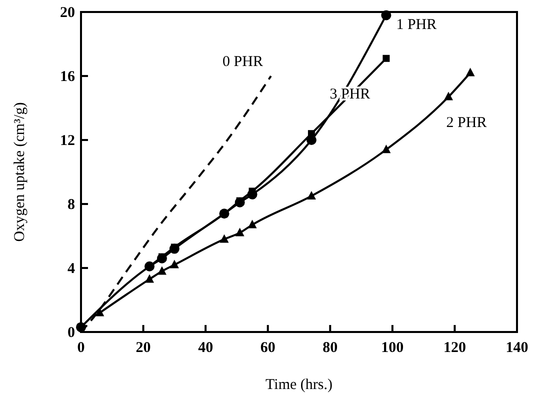  I want to click on x-tick-label: 40, so click(206, 348).